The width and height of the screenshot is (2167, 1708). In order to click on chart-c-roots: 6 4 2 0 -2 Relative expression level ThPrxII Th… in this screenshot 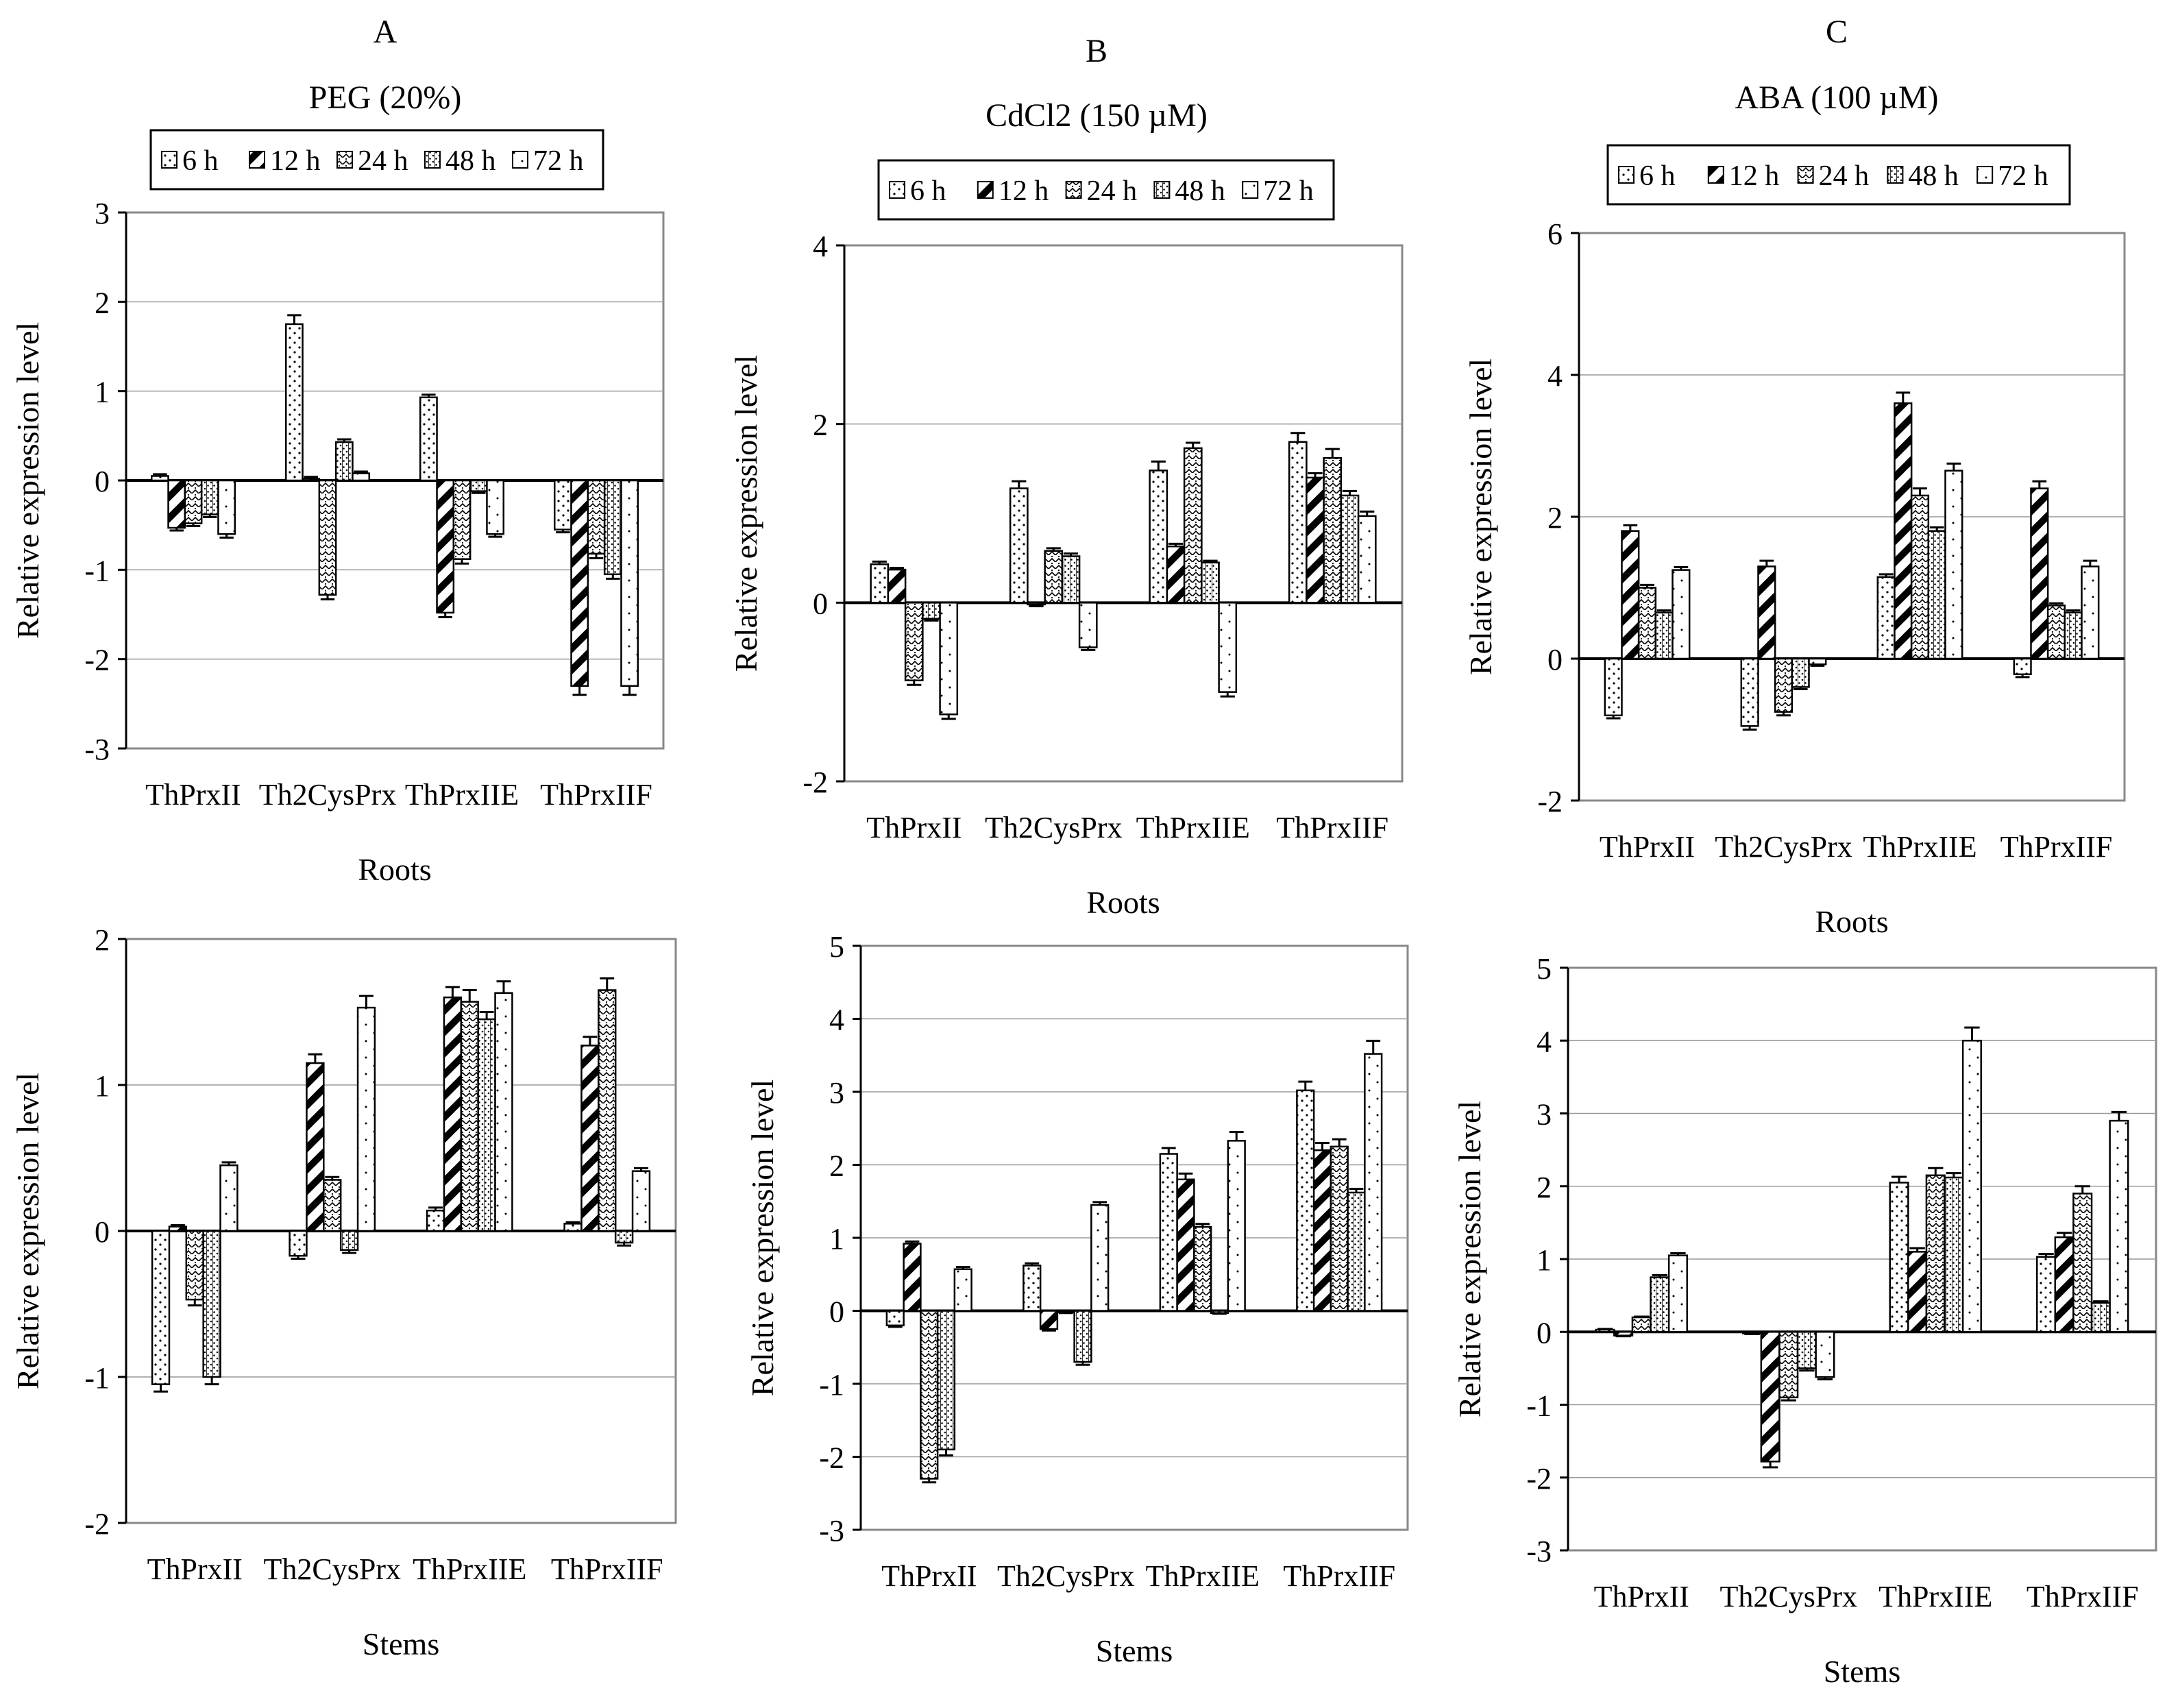, I will do `click(1794, 578)`.